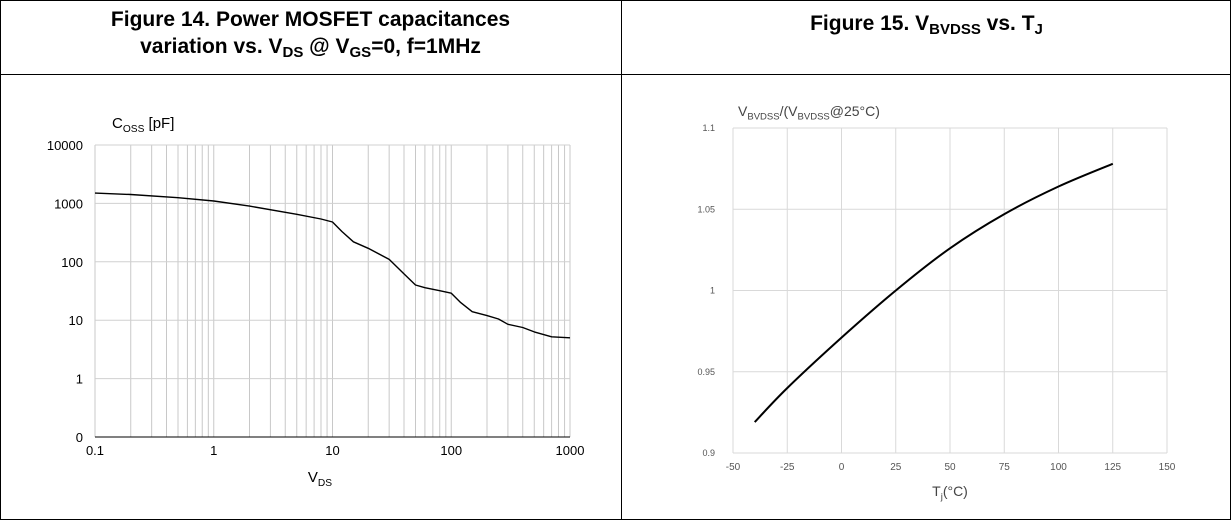  What do you see at coordinates (789, 111) in the screenshot?
I see `bvdss-y-axis-title-part: /(V` at bounding box center [789, 111].